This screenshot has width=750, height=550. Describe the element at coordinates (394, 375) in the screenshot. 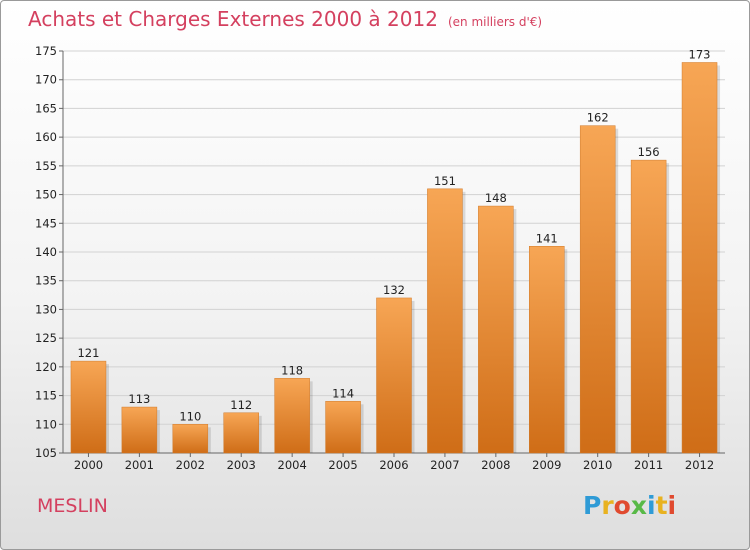

I see `bar-2006` at that location.